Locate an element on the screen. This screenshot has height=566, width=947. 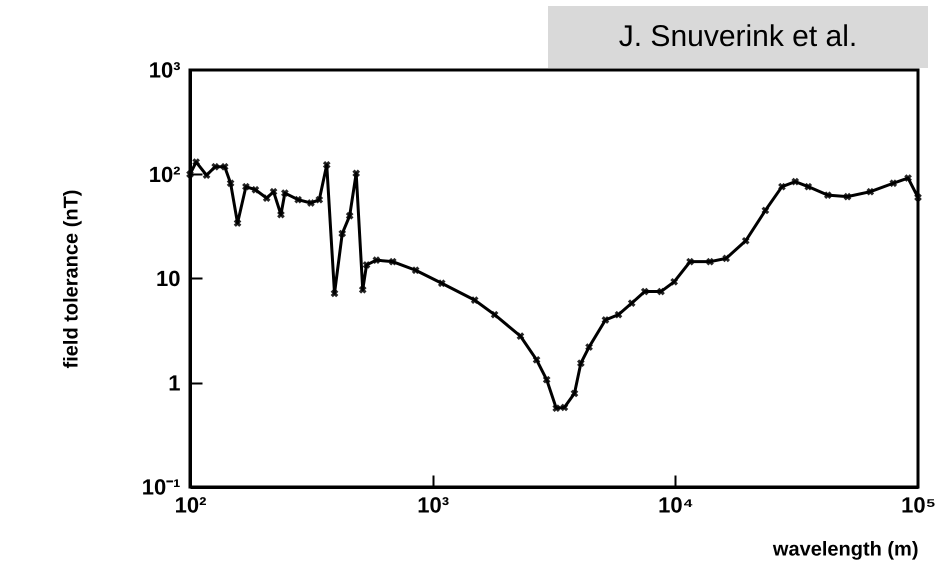
y-axis-title: field tolerance (nT) is located at coordinates (71, 279).